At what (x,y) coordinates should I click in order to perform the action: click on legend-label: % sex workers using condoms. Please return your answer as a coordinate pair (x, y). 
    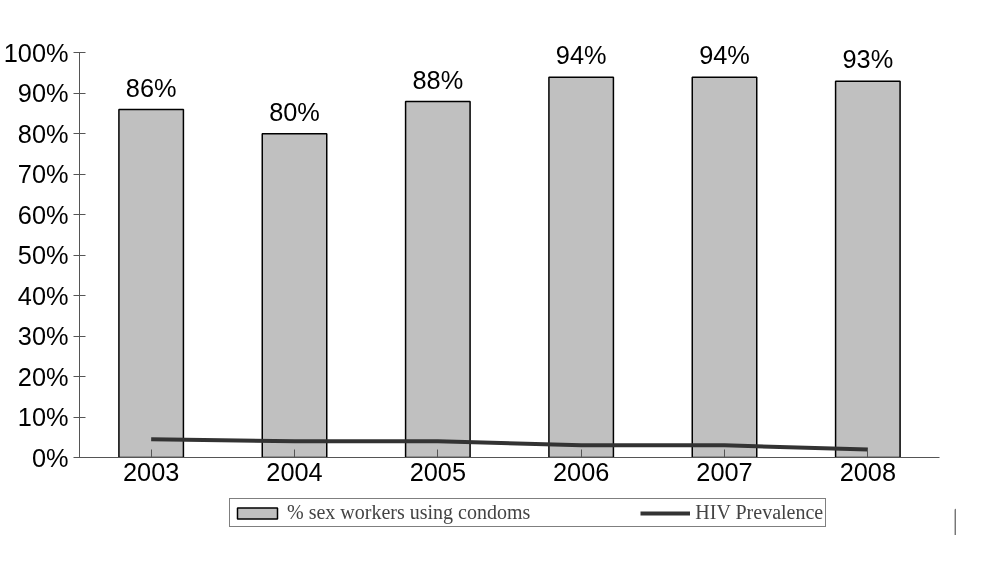
    Looking at the image, I should click on (409, 512).